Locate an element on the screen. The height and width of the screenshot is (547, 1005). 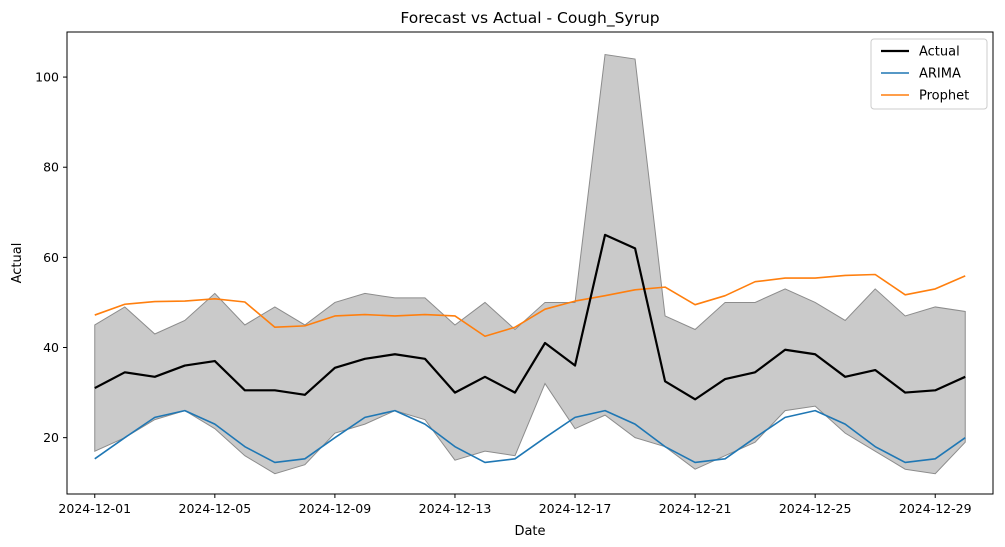
x-tick-label: 2024-12-09 is located at coordinates (335, 508).